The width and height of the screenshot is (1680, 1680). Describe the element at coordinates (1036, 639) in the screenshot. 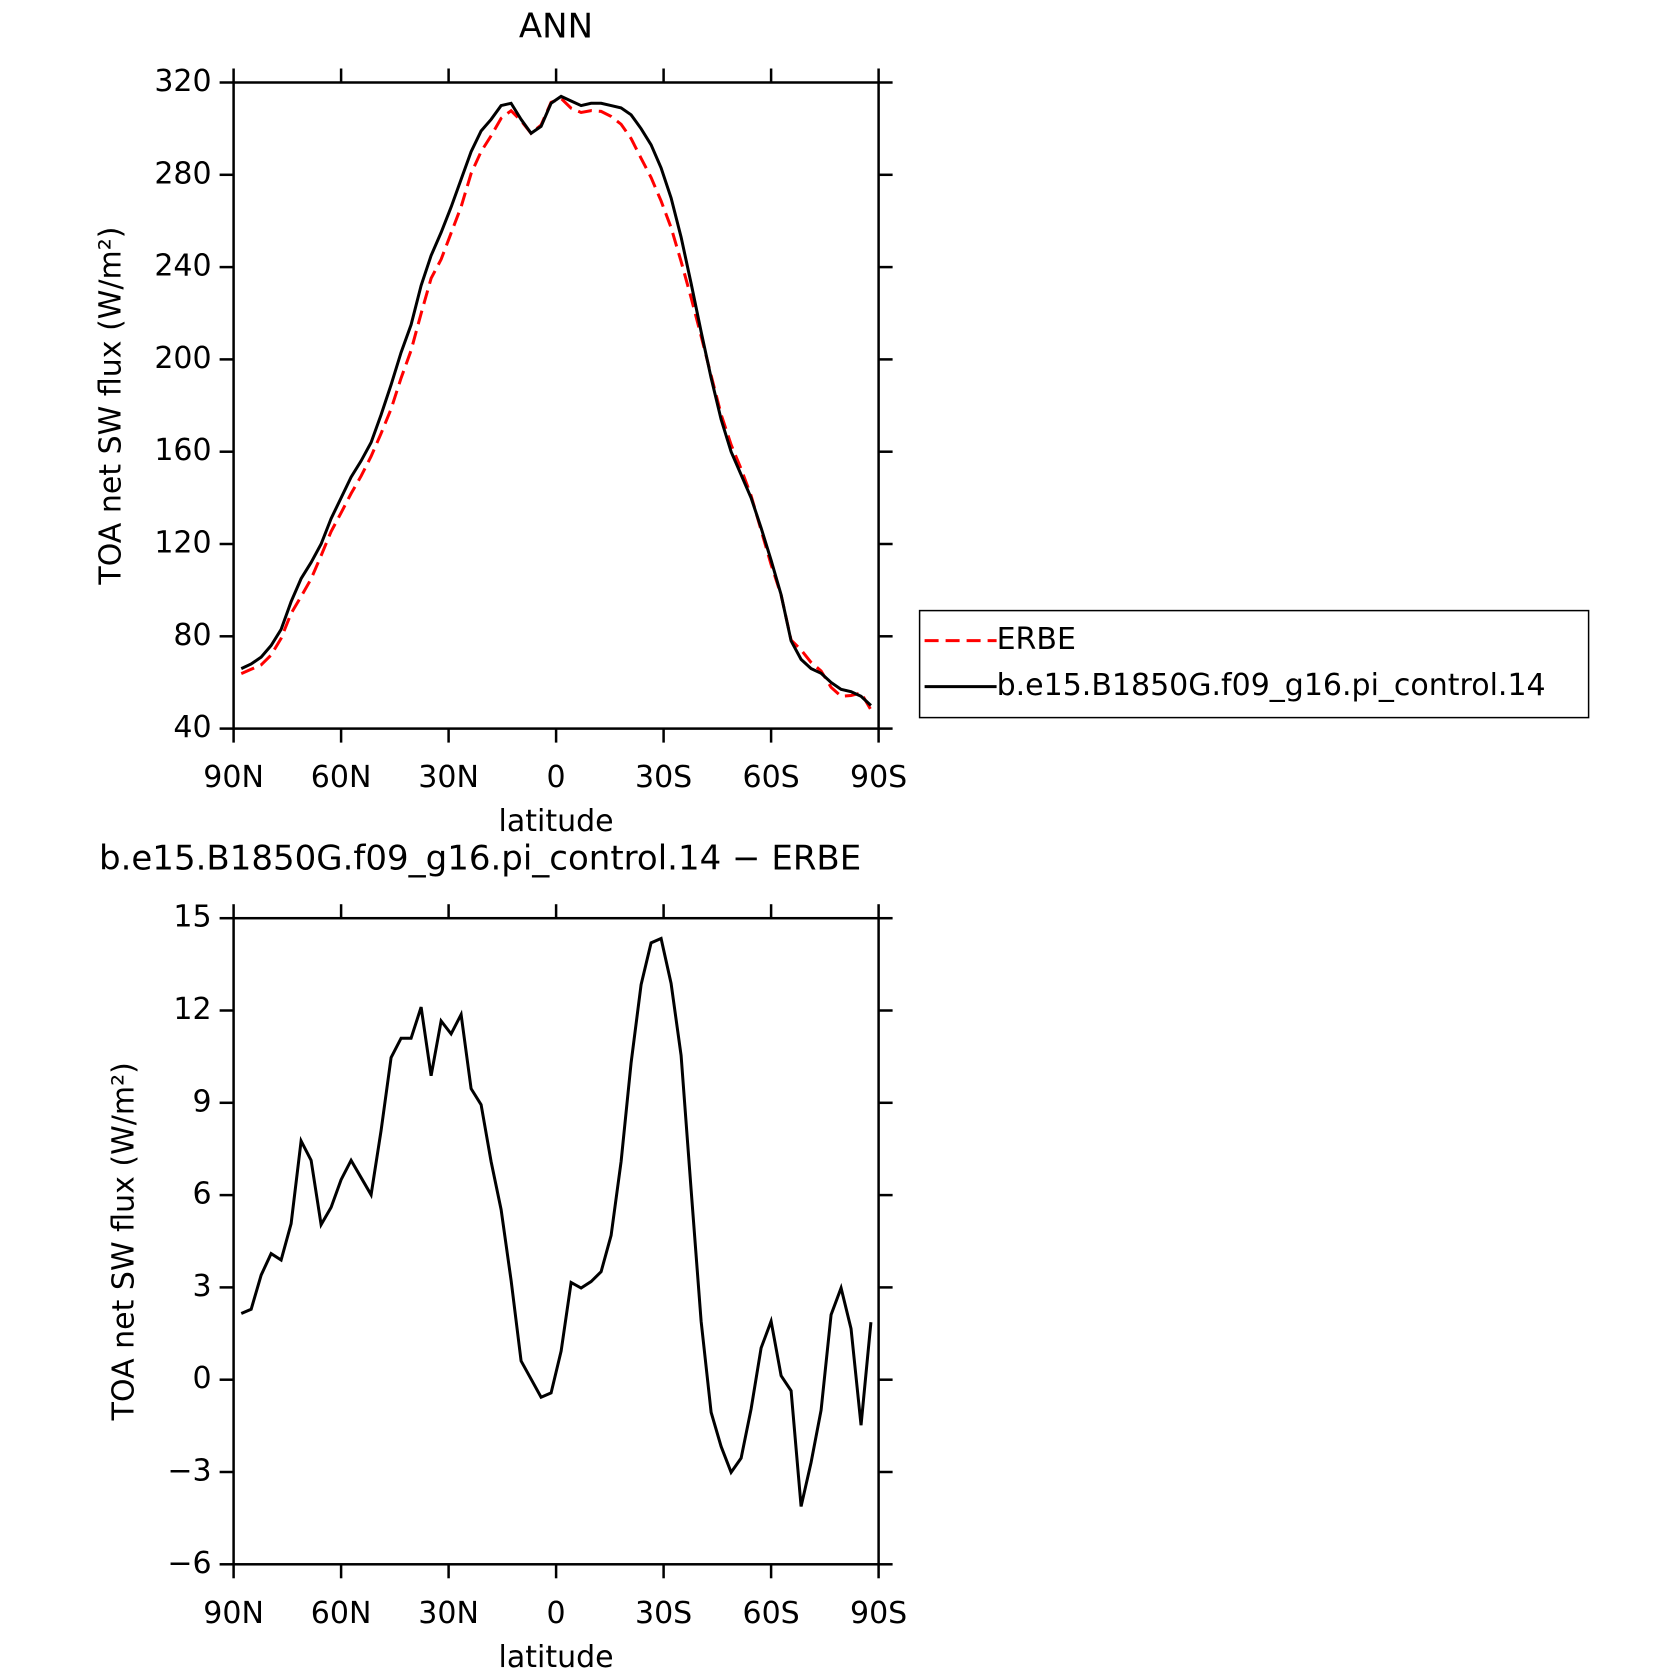

I see `legend-label: ERBE` at that location.